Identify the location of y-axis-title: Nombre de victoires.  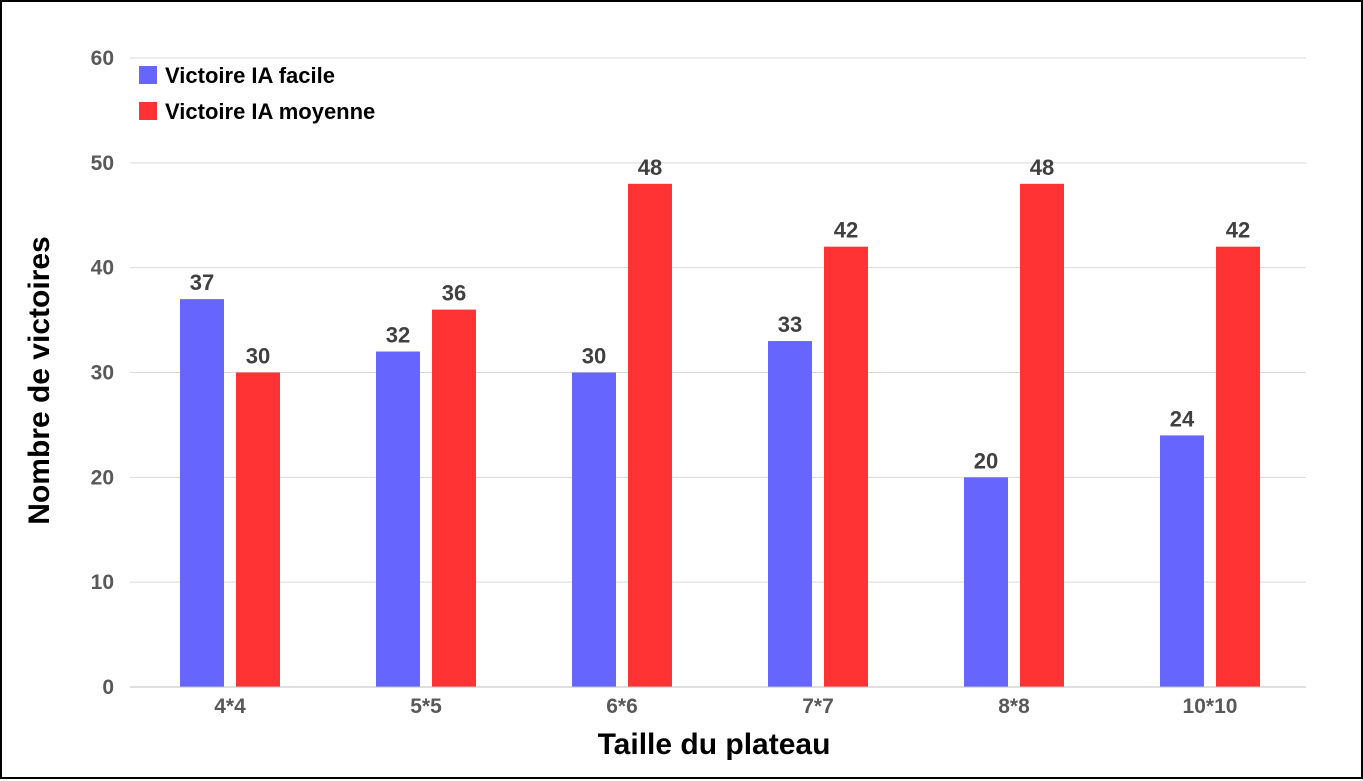
(39, 380).